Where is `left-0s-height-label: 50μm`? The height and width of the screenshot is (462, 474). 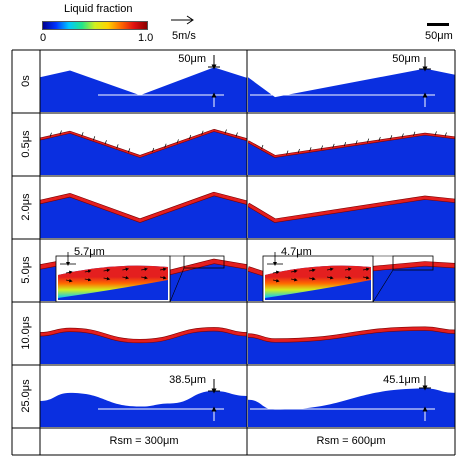
left-0s-height-label: 50μm is located at coordinates (192, 59).